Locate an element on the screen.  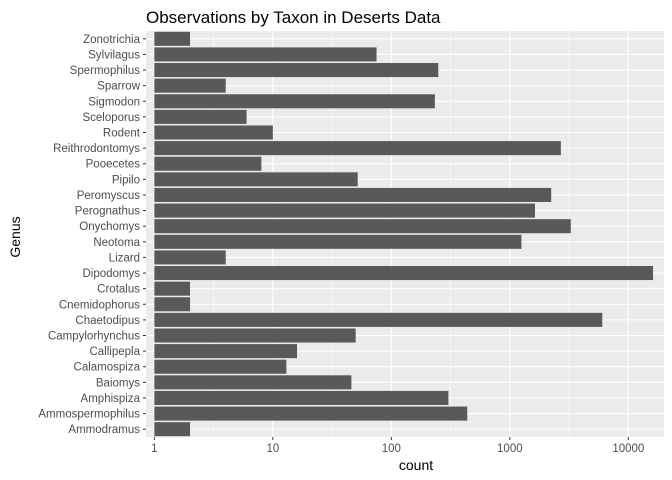
x-tick-label: 1000 is located at coordinates (510, 449).